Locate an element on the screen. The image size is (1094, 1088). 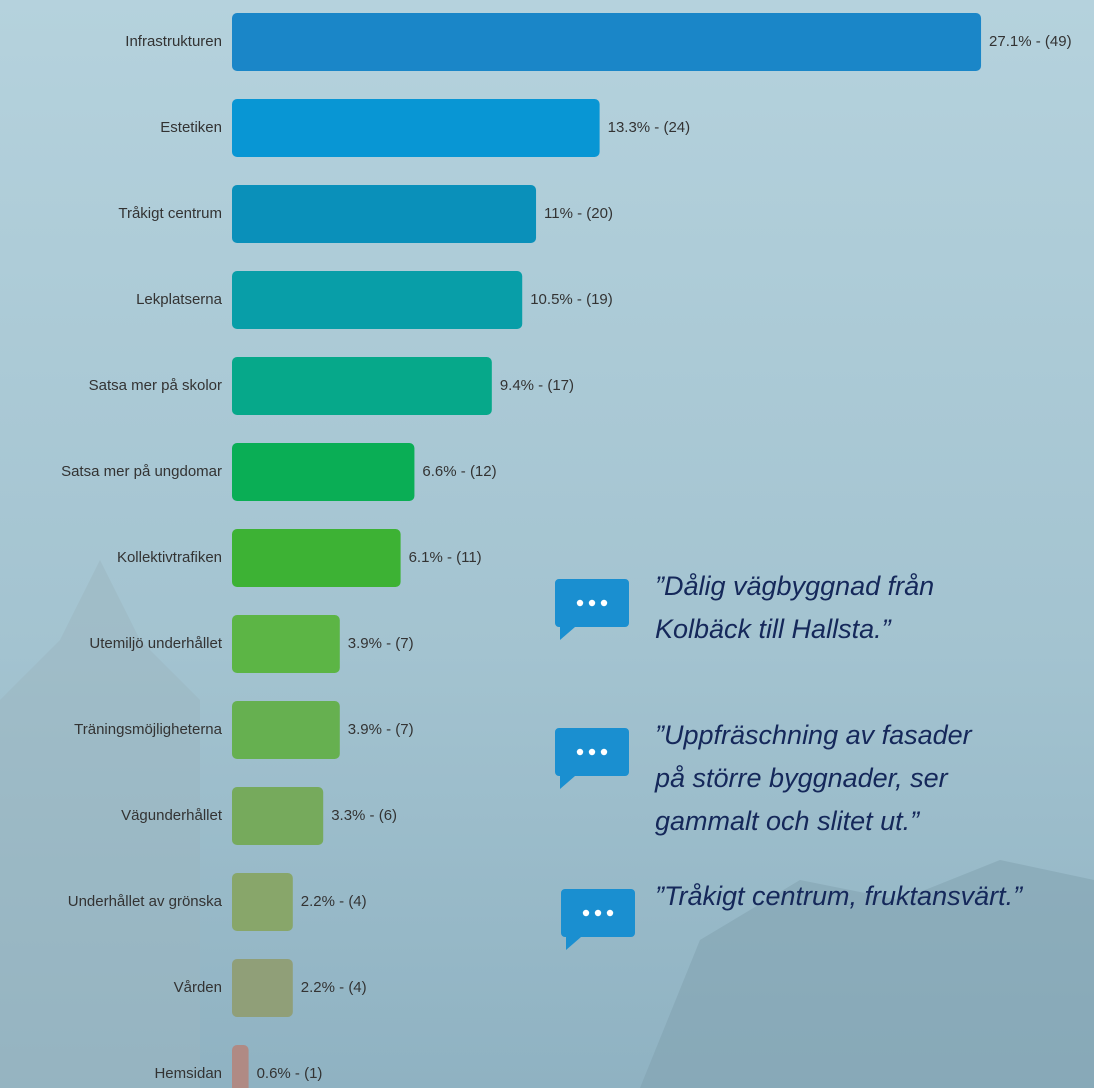
category-label: Utemiljö underhållet is located at coordinates (155, 643).